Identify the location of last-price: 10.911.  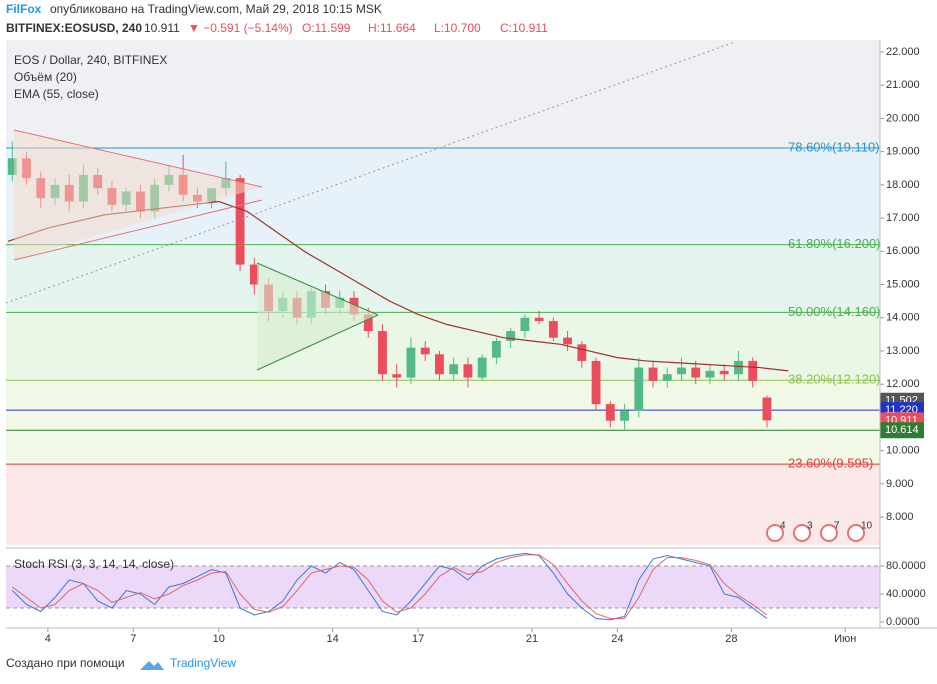
(162, 28).